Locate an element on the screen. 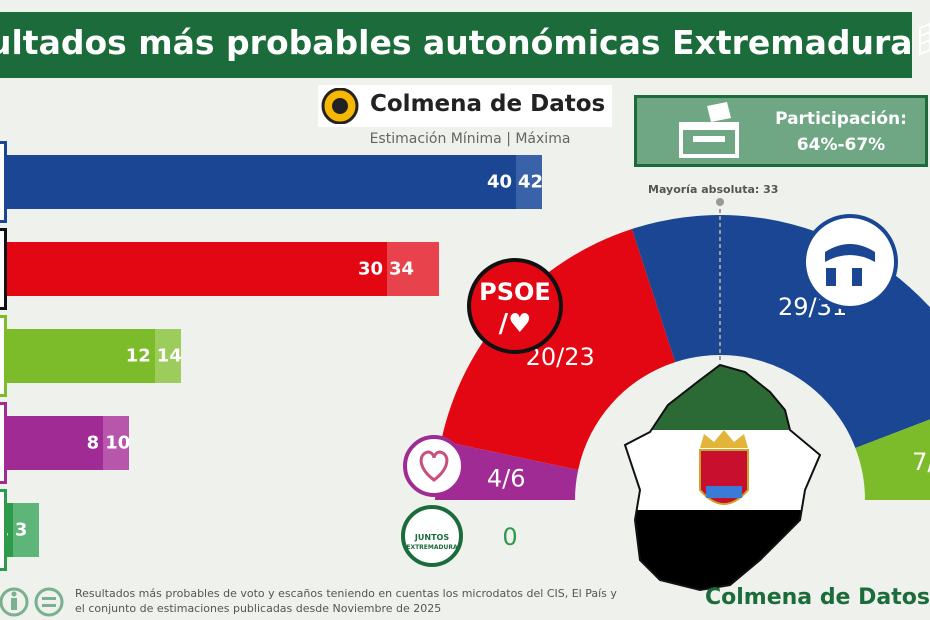 The height and width of the screenshot is (620, 930). participation-value: 64%-67% is located at coordinates (841, 145).